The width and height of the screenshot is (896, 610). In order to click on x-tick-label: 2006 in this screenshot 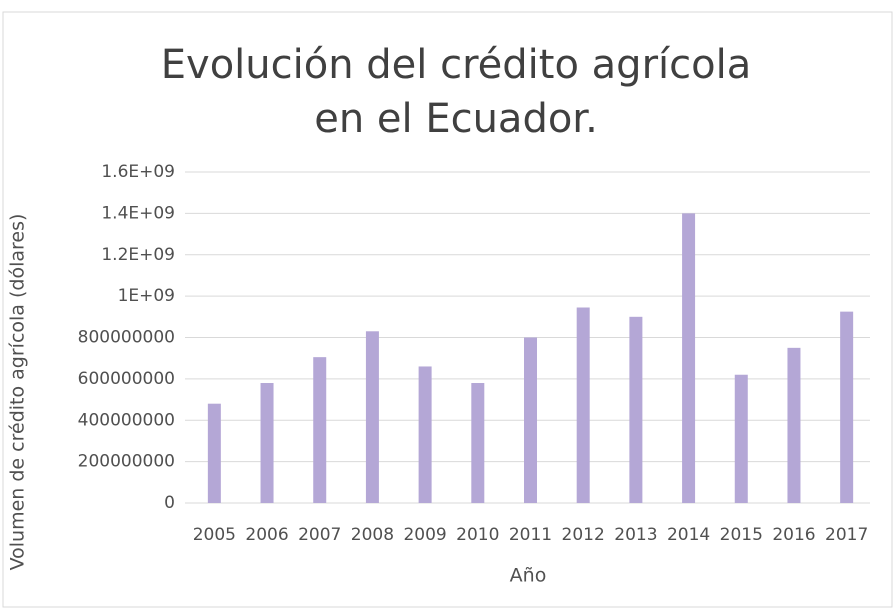, I will do `click(266, 535)`.